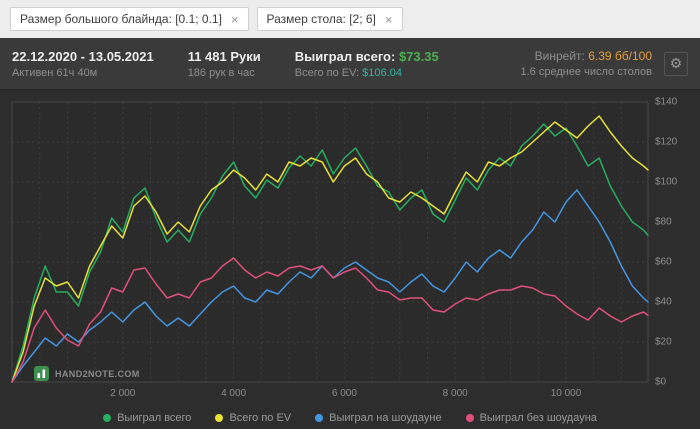 Image resolution: width=700 pixels, height=429 pixels. What do you see at coordinates (666, 102) in the screenshot?
I see `y-axis-label: $140` at bounding box center [666, 102].